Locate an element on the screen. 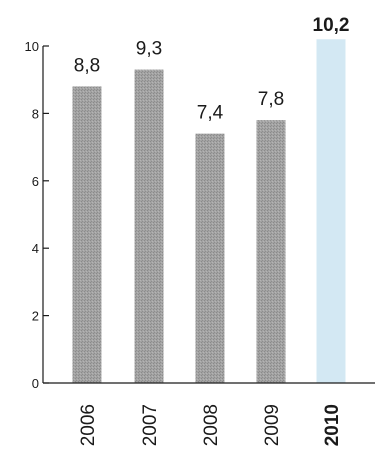  bar-2006 is located at coordinates (87, 234).